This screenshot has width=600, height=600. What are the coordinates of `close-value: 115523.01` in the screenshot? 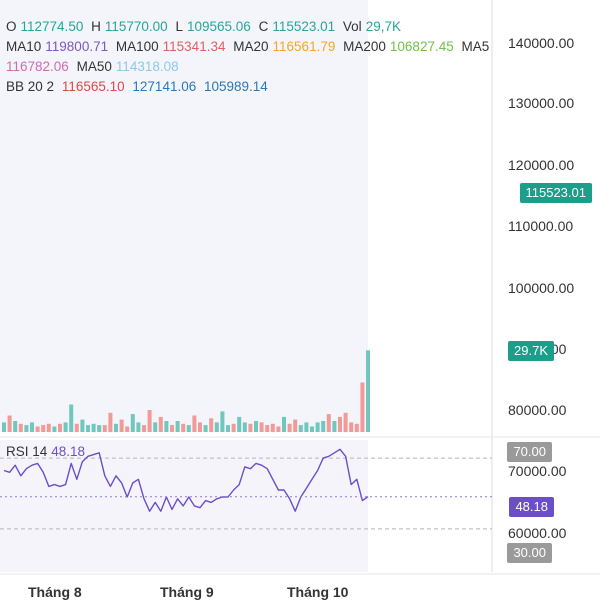 It's located at (304, 26).